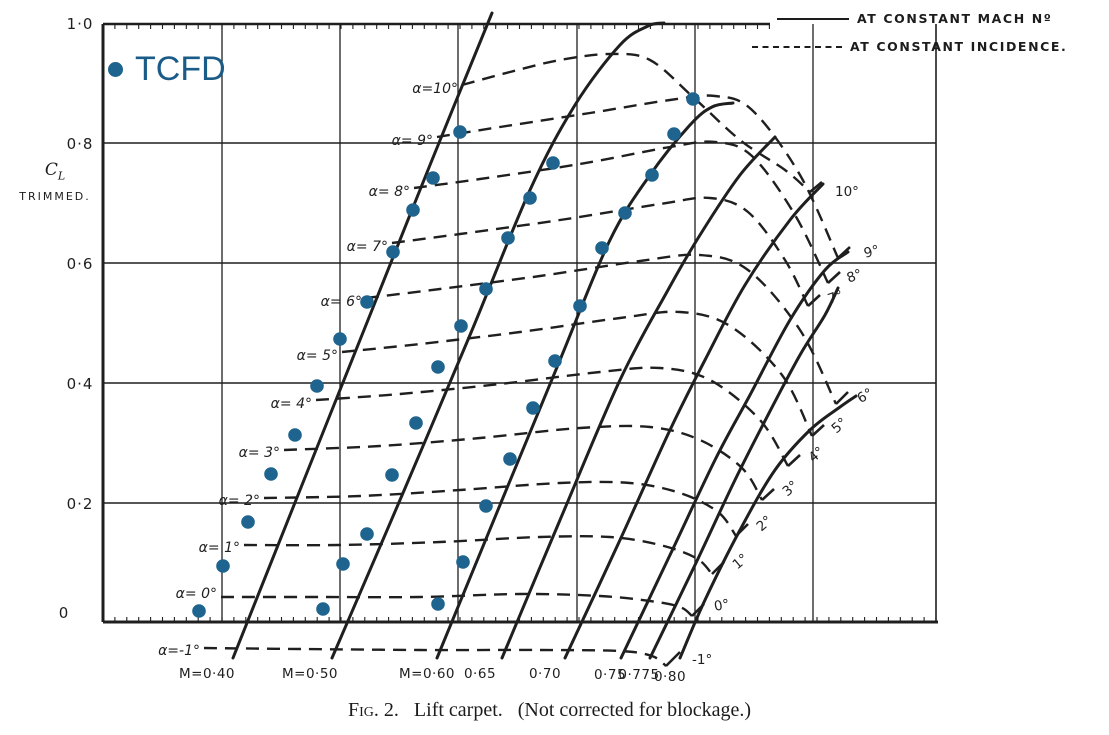 This screenshot has height=735, width=1109. What do you see at coordinates (670, 677) in the screenshot?
I see `x-mach-label: 0·80` at bounding box center [670, 677].